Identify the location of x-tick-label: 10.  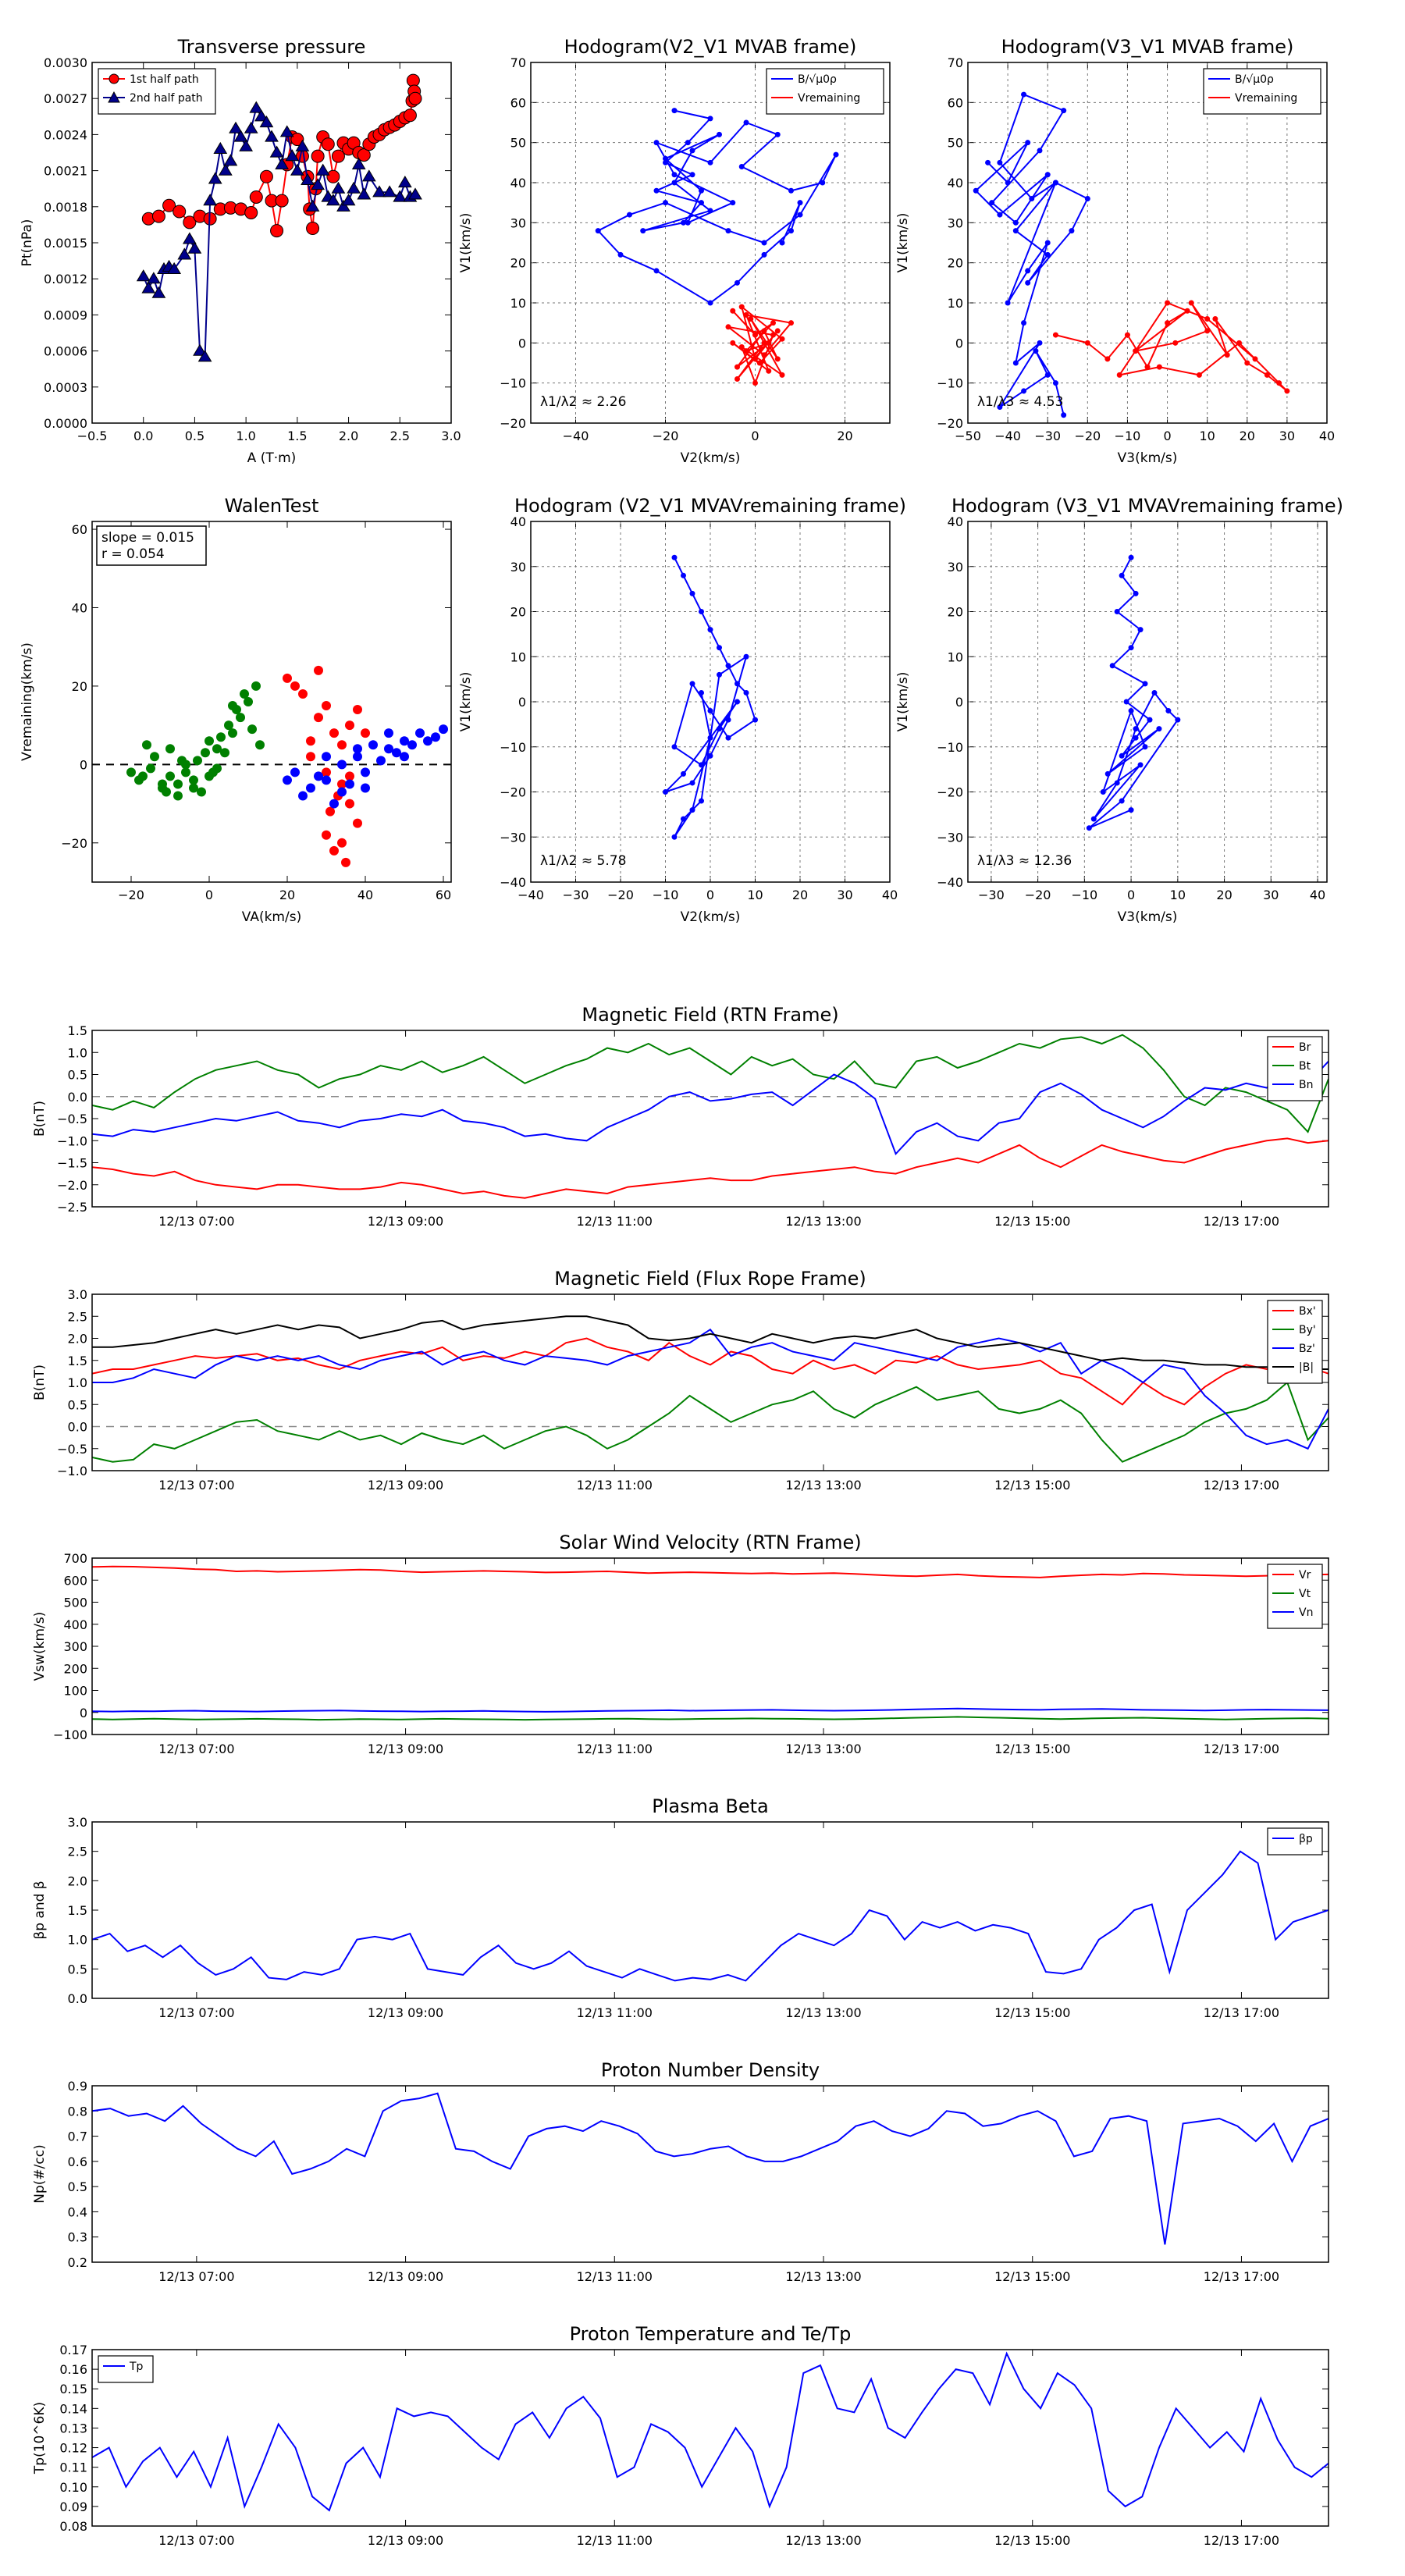
(1207, 436).